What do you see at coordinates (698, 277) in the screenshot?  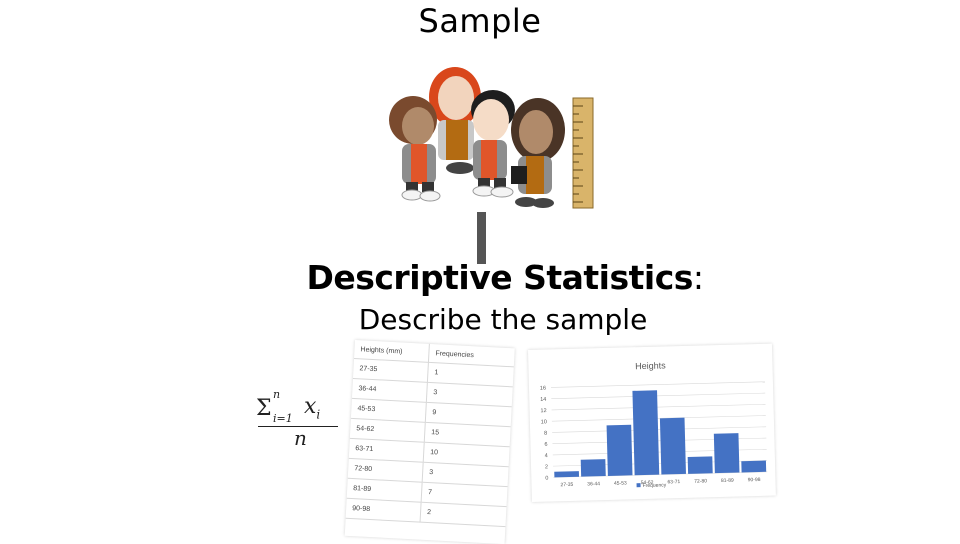 I see `section-heading-colon: :` at bounding box center [698, 277].